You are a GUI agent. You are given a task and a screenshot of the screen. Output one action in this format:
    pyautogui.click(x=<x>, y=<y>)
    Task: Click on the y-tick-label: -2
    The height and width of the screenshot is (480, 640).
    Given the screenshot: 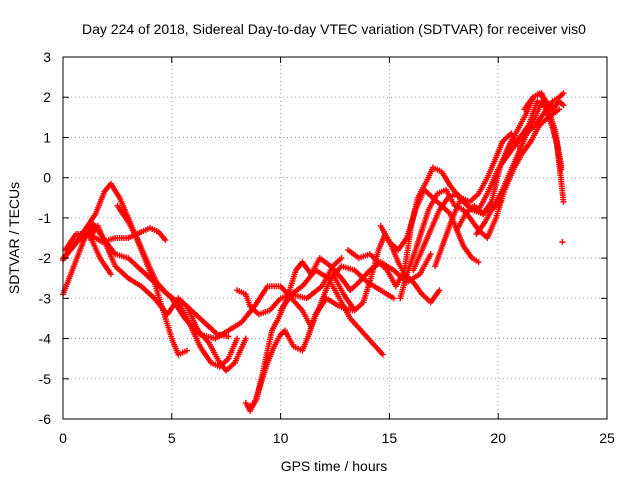 What is the action you would take?
    pyautogui.click(x=45, y=258)
    